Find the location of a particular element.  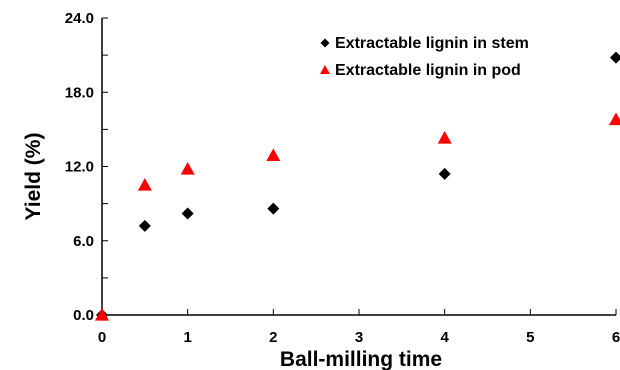

y-tick-label: 0.0 is located at coordinates (83, 315).